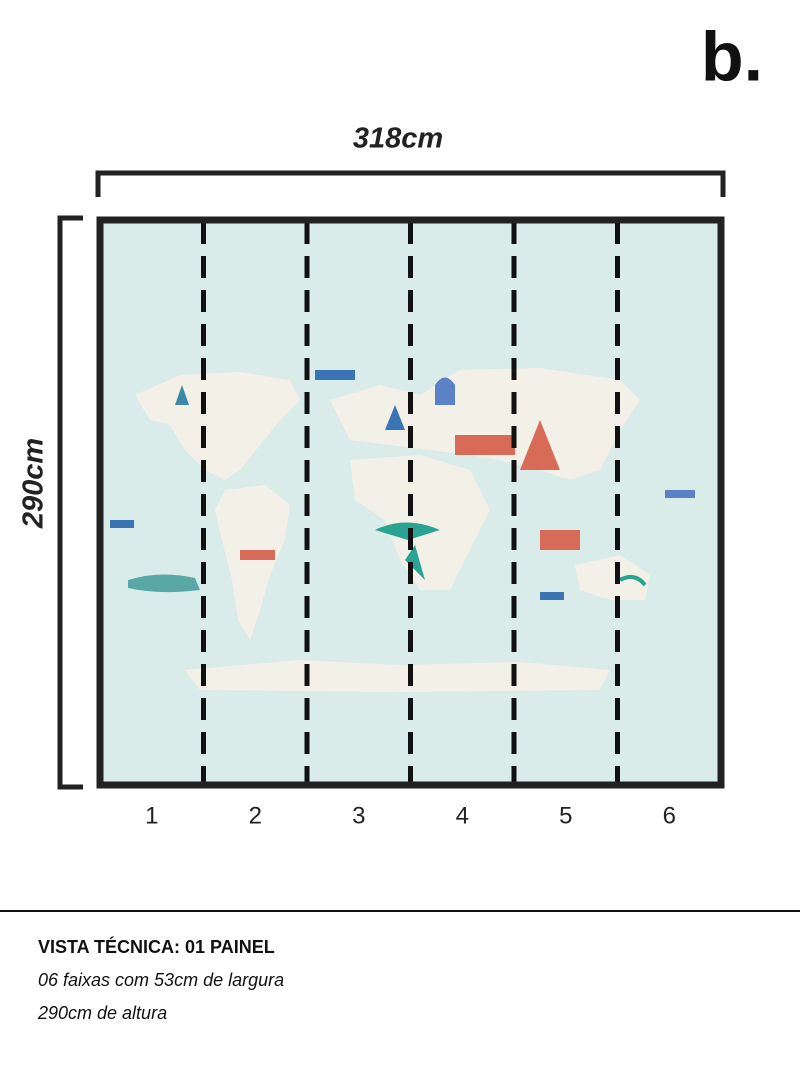 The width and height of the screenshot is (800, 1084). I want to click on panel-number: 2, so click(255, 815).